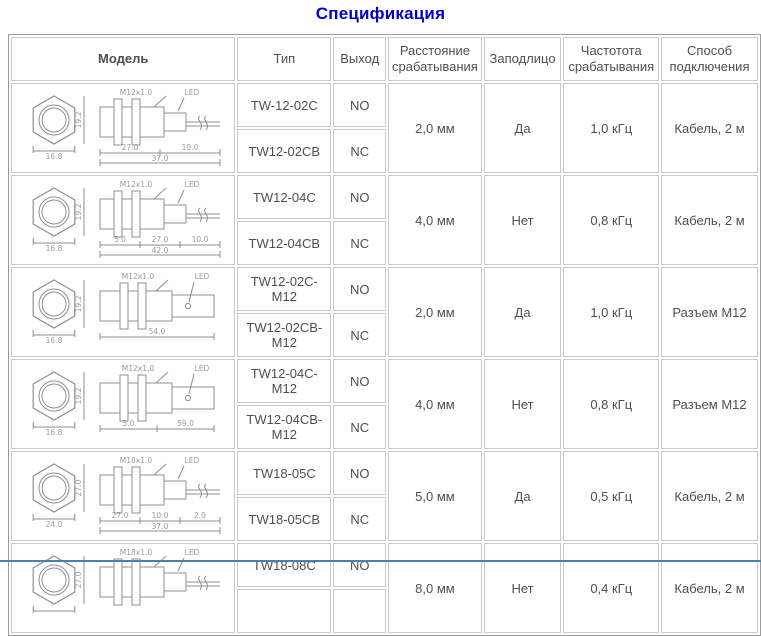 The height and width of the screenshot is (636, 761). Describe the element at coordinates (284, 519) in the screenshot. I see `model-cell: TW18-05CB` at that location.